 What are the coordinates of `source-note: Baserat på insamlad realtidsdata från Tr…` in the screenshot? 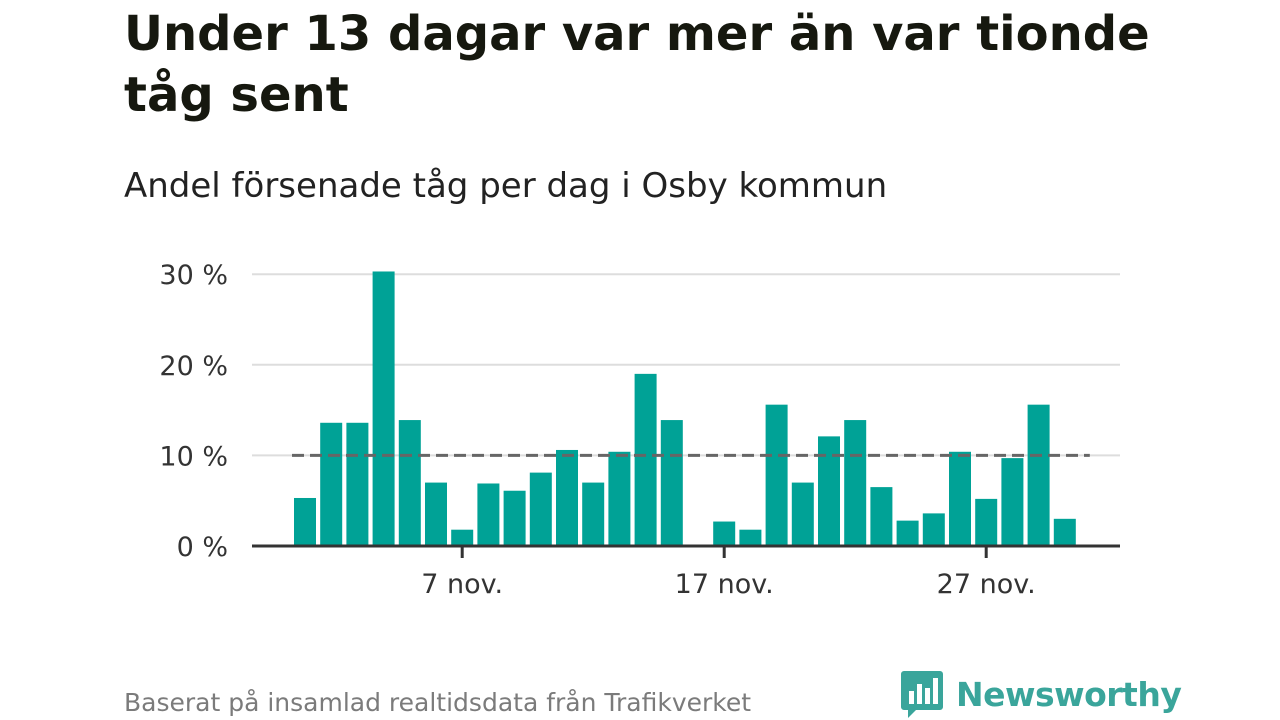 It's located at (438, 702).